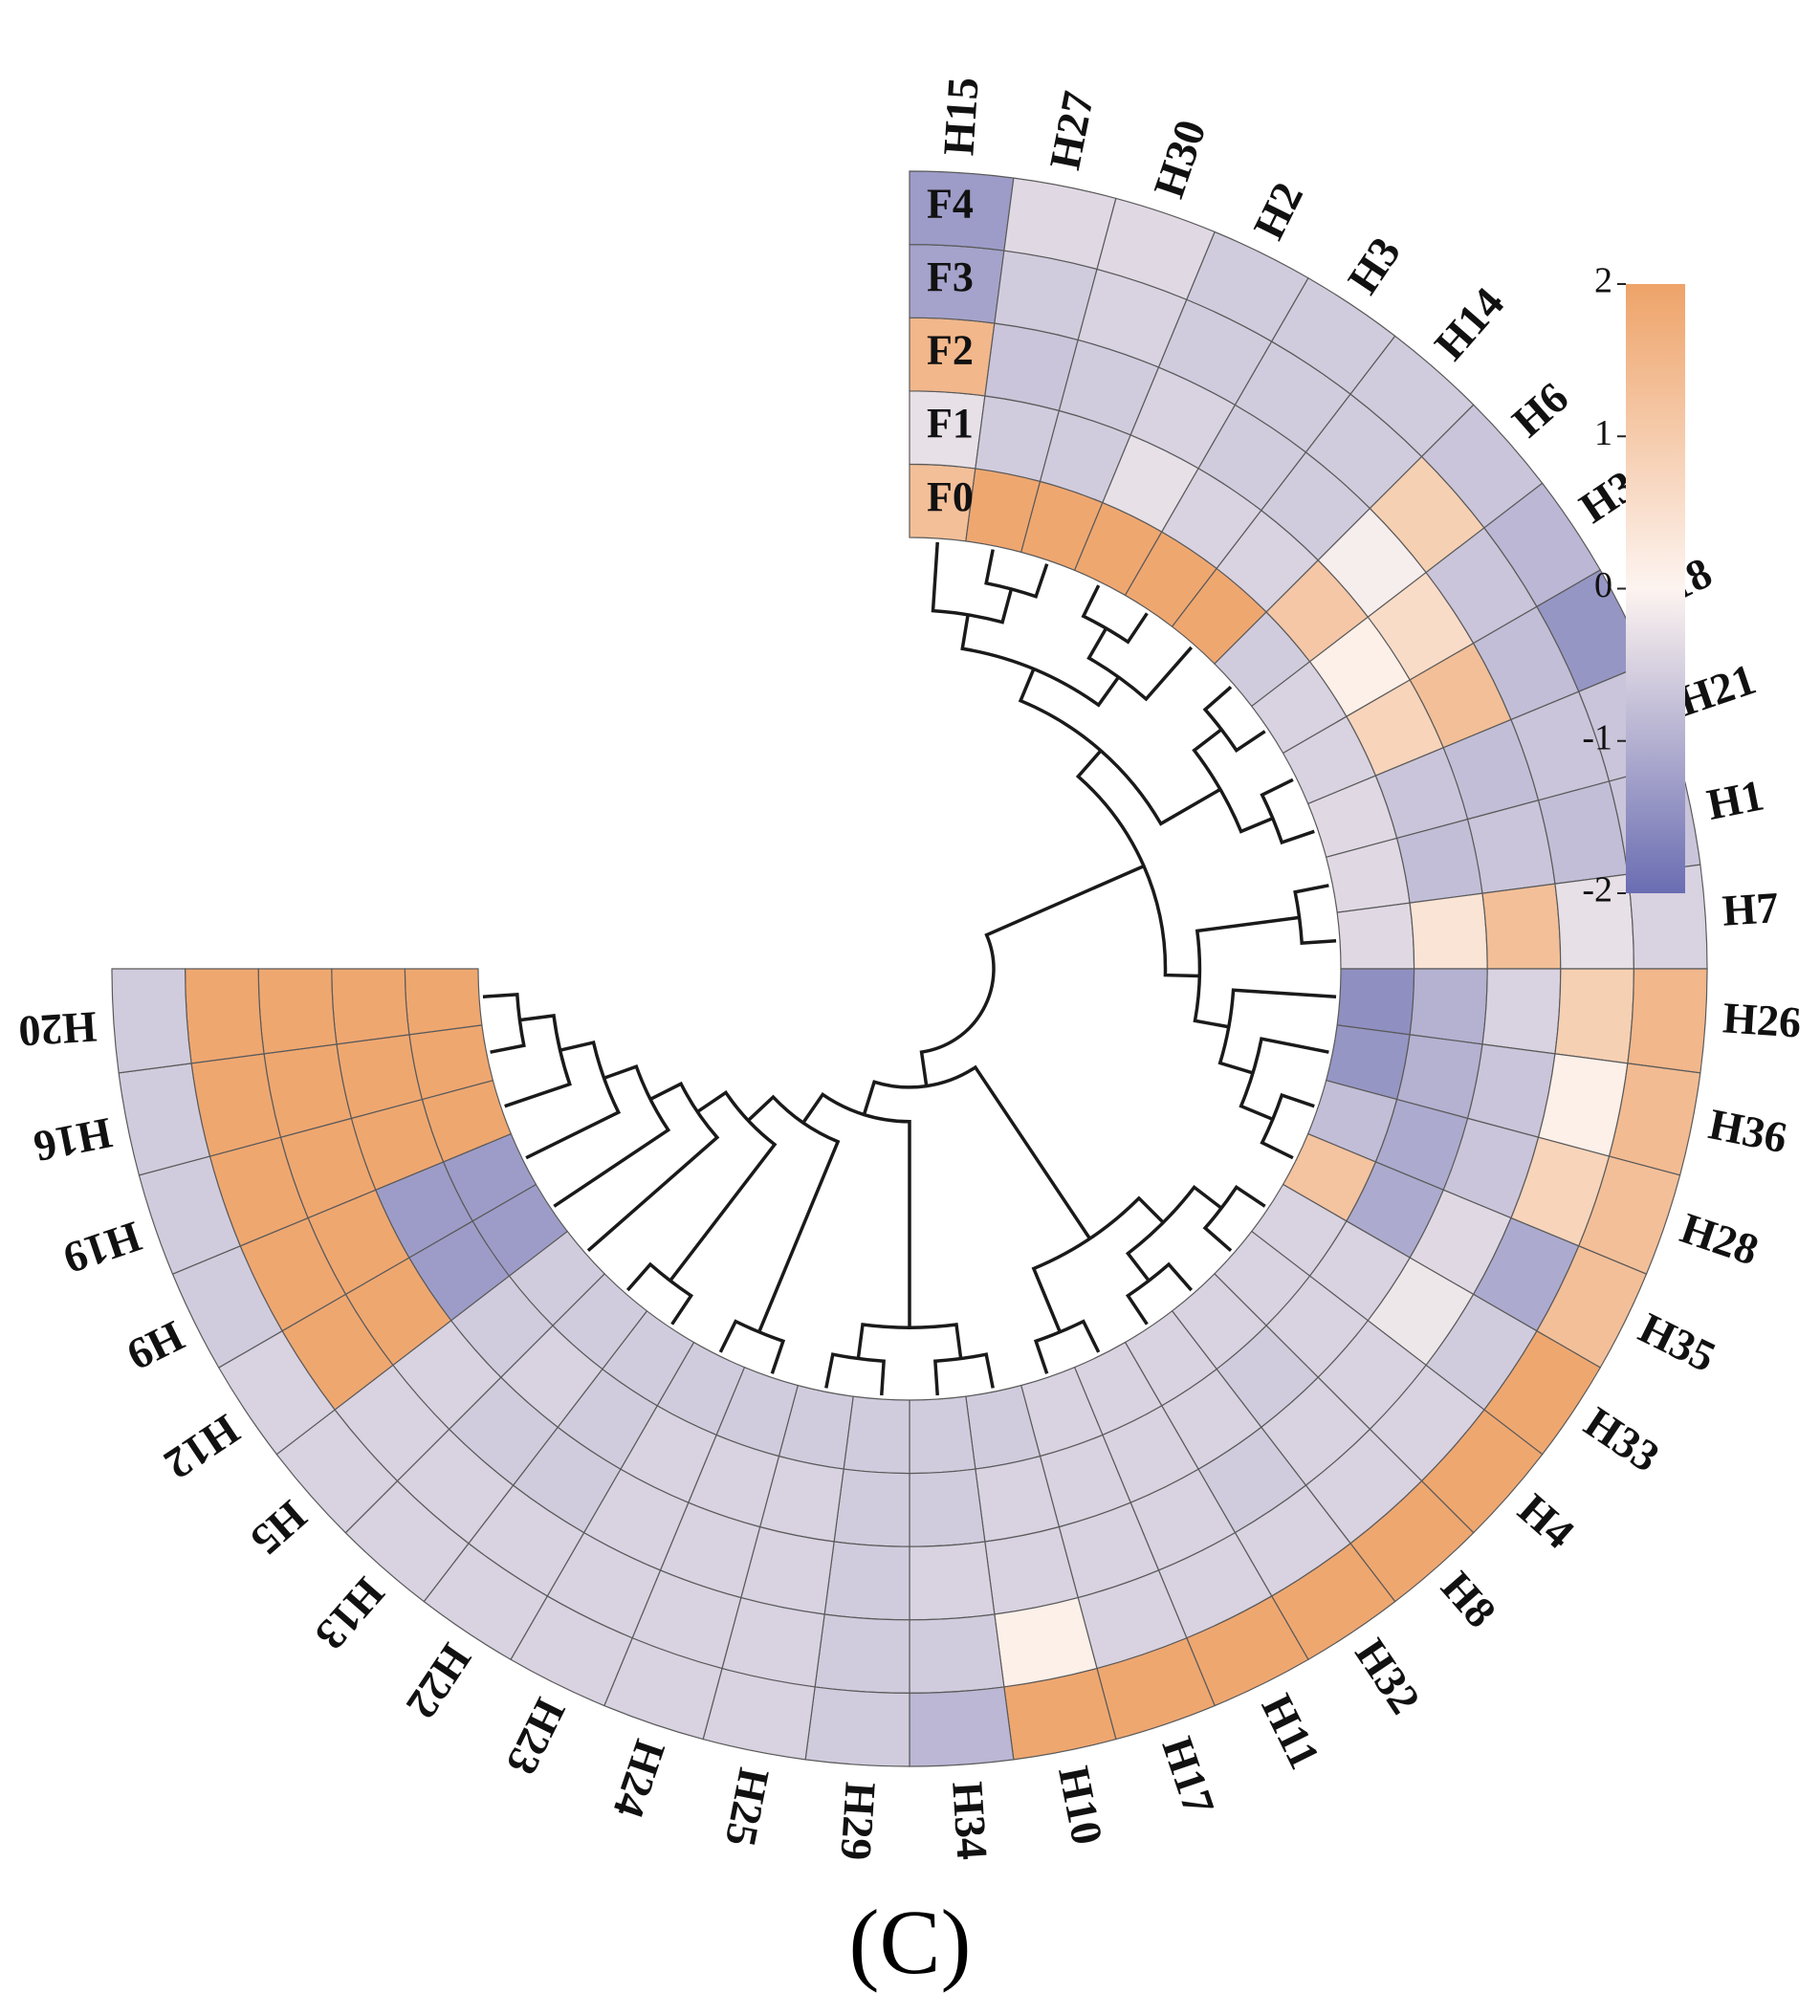 This screenshot has width=1820, height=2016. Describe the element at coordinates (1751, 909) in the screenshot. I see `sector-label: H7` at that location.